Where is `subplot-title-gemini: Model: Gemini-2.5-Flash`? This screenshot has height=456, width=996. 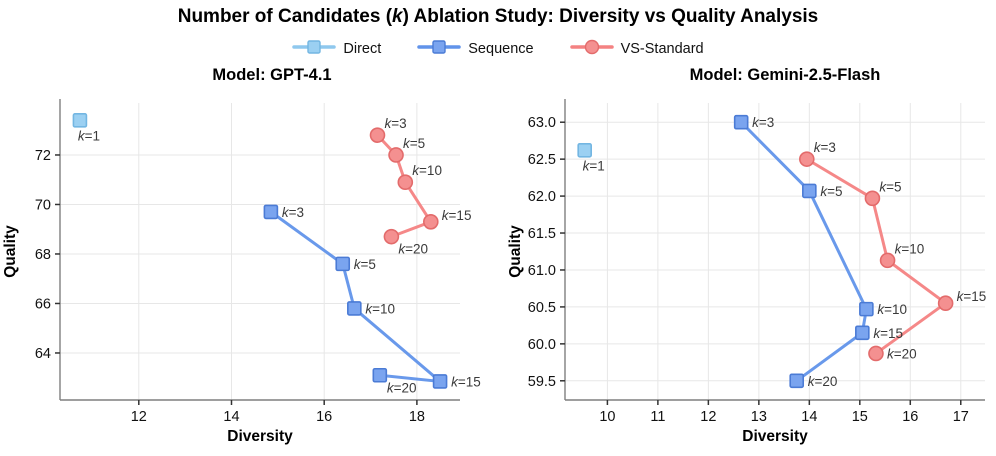
subplot-title-gemini: Model: Gemini-2.5-Flash is located at coordinates (785, 75).